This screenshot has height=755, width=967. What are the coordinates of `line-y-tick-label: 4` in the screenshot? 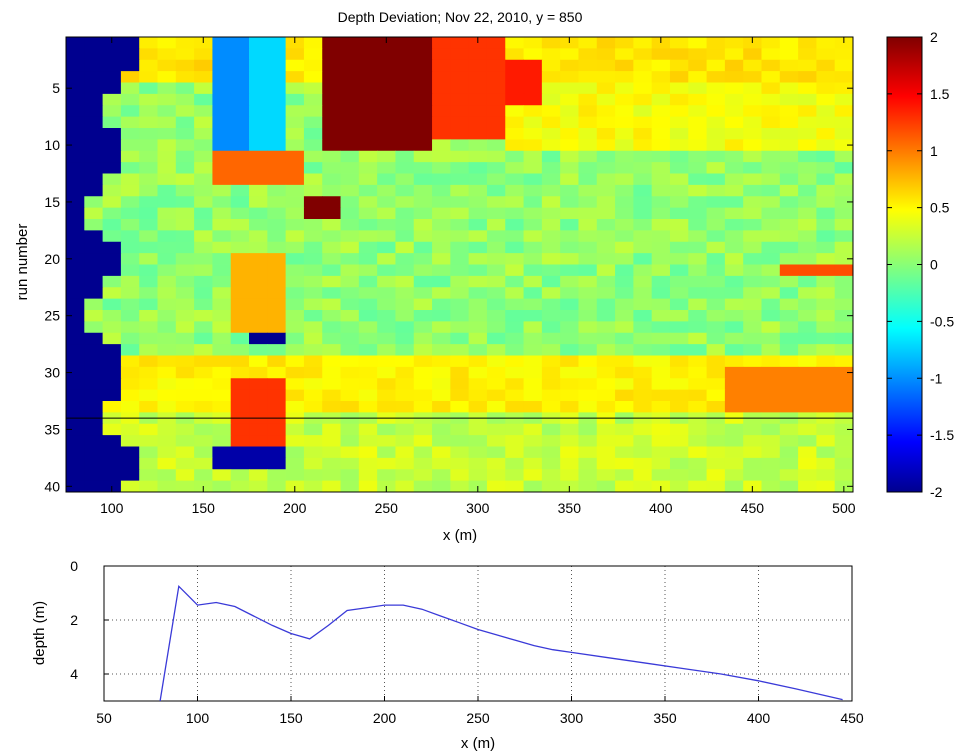 It's located at (74, 674).